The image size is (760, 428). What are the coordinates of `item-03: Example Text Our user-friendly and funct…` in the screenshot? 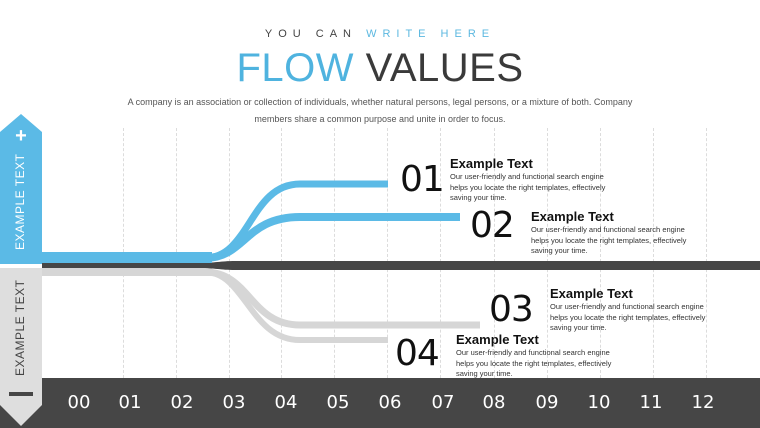 It's located at (635, 310).